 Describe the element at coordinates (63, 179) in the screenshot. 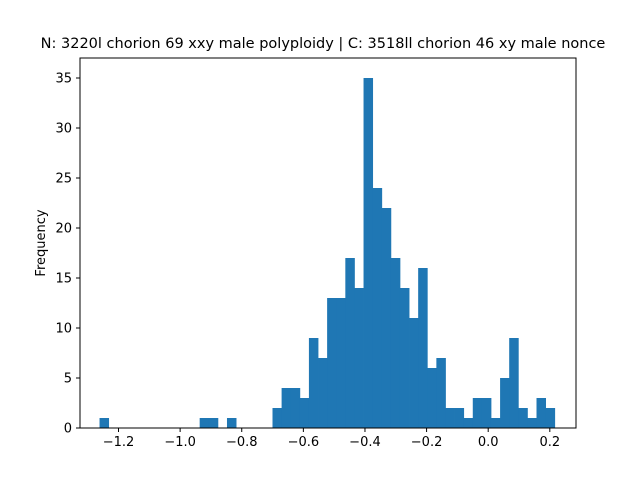

I see `y-tick-label: 25` at that location.